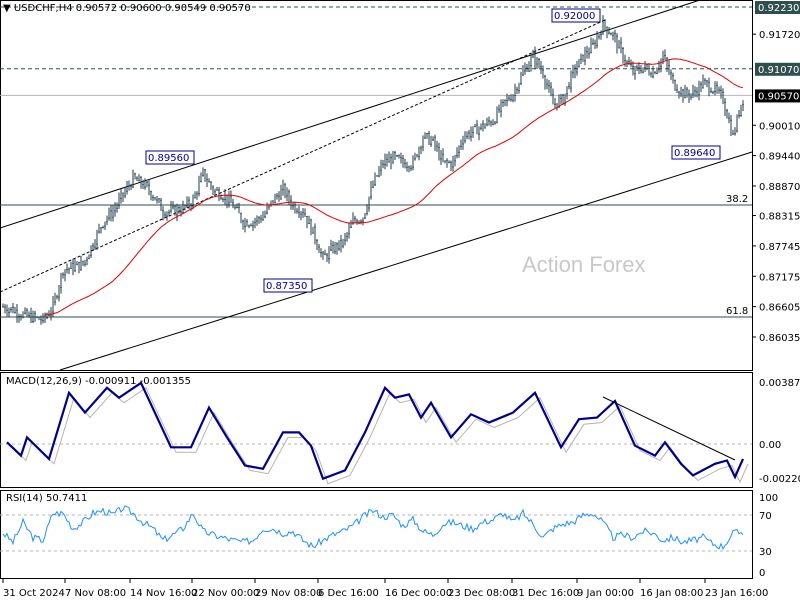 The width and height of the screenshot is (800, 600). Describe the element at coordinates (736, 593) in the screenshot. I see `time-tick-label: 23 Jan 16:00` at that location.